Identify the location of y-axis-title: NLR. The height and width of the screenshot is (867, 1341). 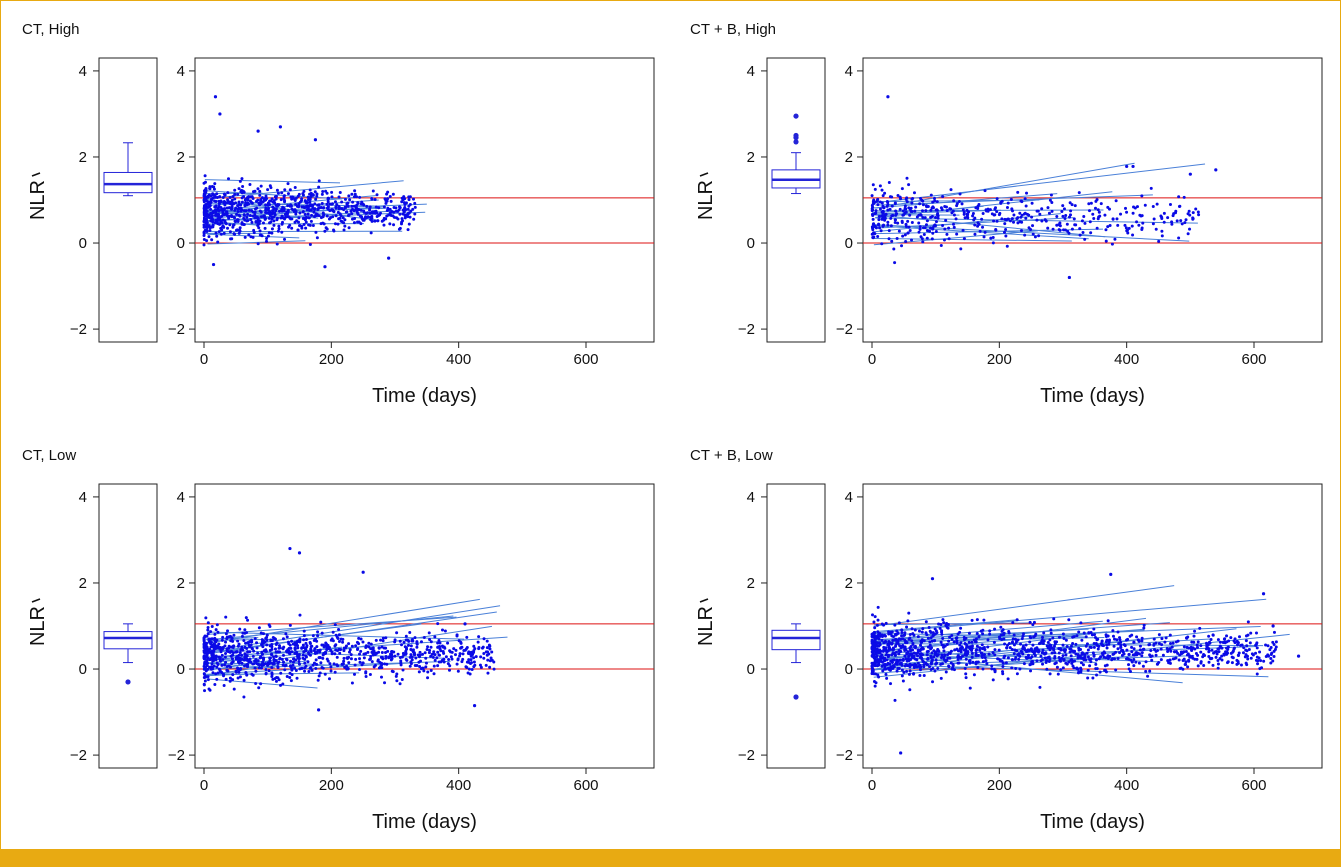
(38, 626).